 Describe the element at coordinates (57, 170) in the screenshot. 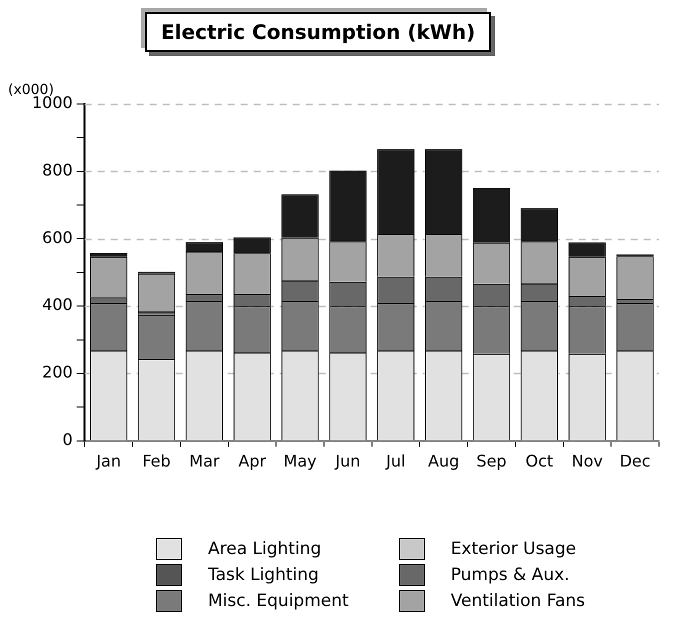

I see `y-tick-label: 800` at that location.